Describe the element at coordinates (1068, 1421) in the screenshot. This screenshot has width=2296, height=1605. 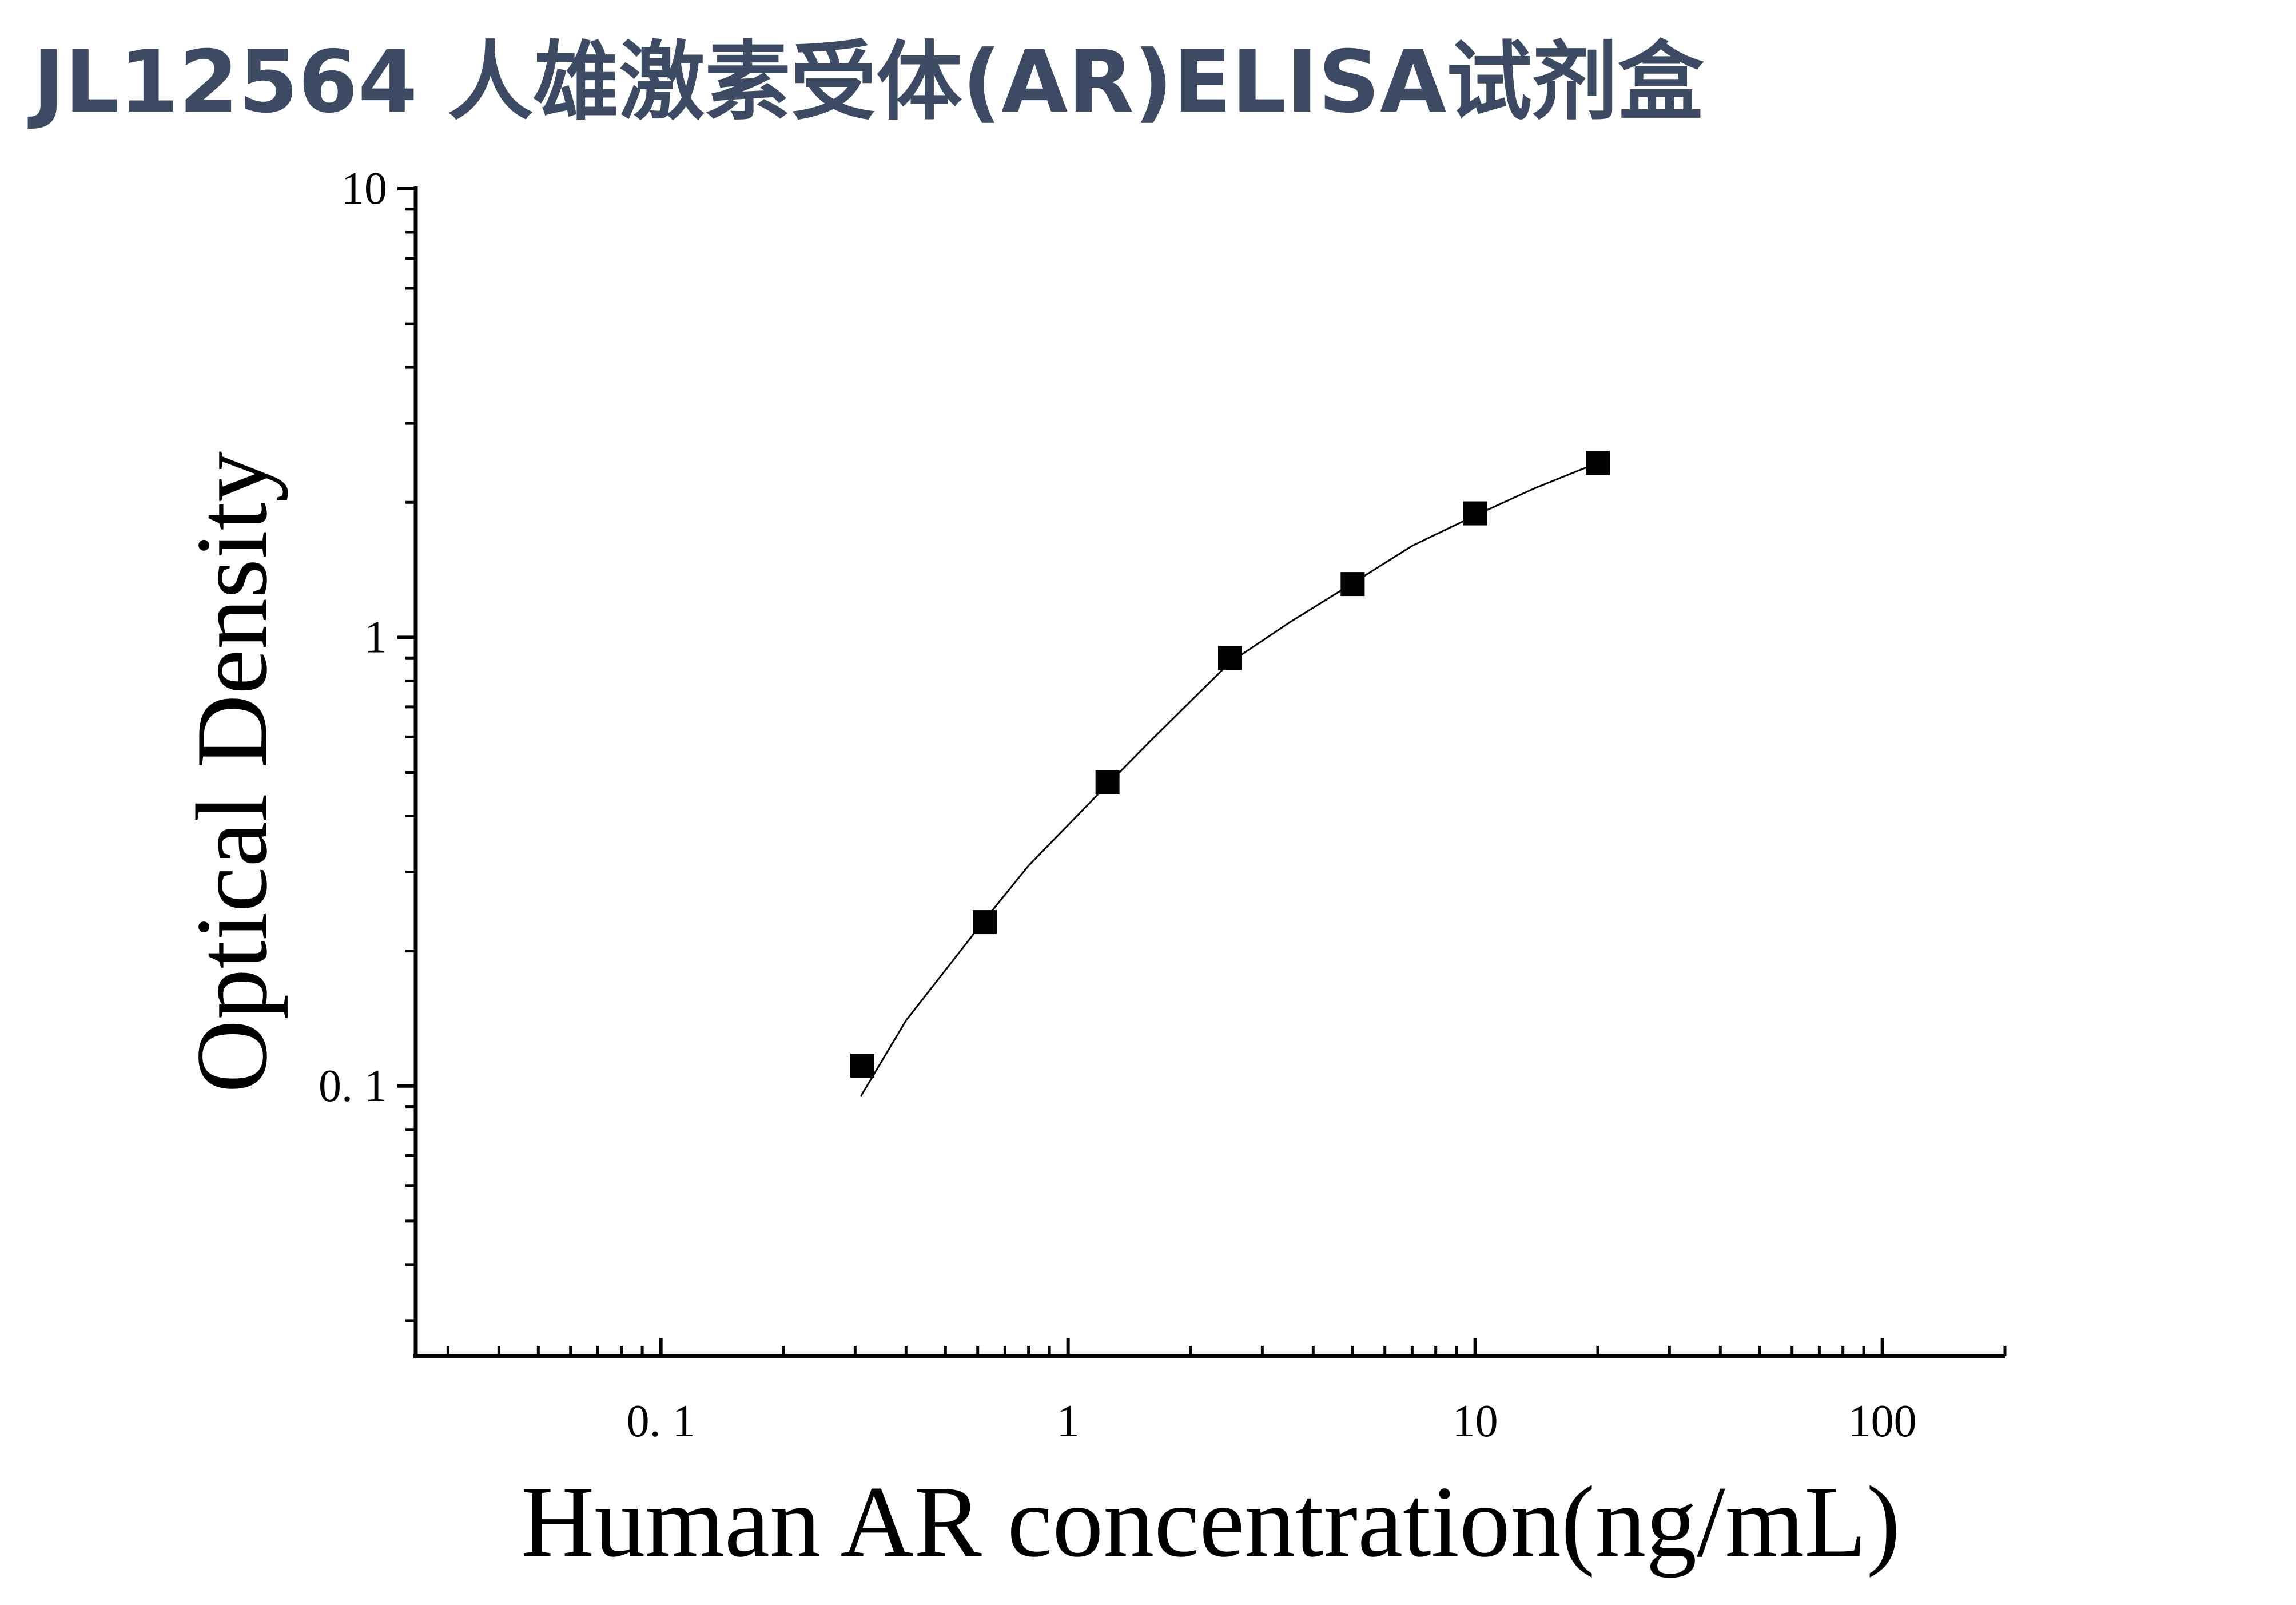
I see `x-tick-label: 1` at that location.